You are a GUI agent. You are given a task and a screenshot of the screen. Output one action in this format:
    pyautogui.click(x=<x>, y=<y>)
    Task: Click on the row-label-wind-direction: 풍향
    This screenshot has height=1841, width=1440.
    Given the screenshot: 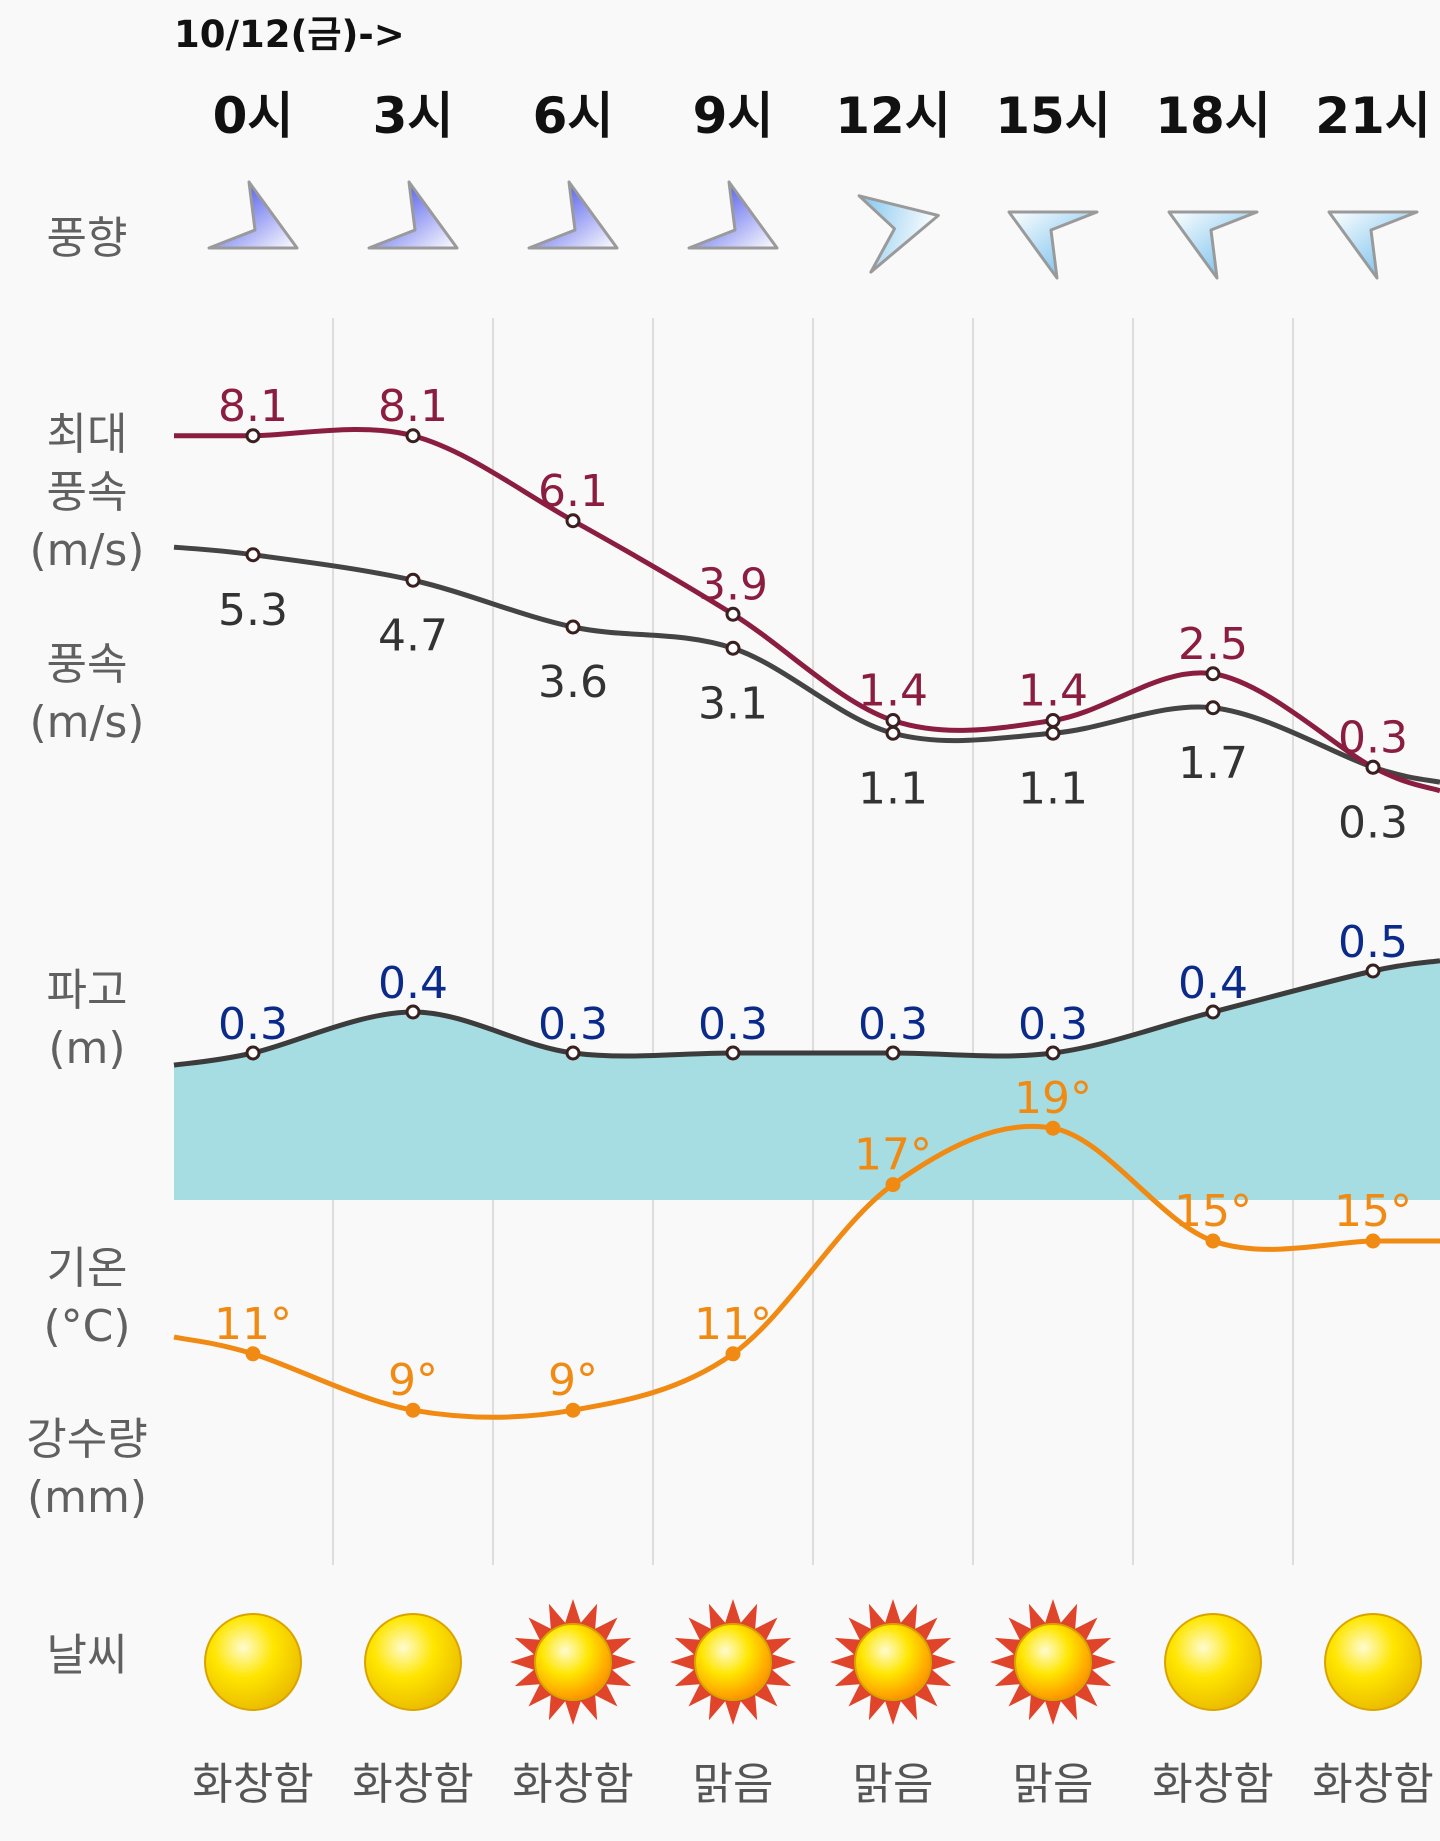 What is the action you would take?
    pyautogui.click(x=87, y=238)
    